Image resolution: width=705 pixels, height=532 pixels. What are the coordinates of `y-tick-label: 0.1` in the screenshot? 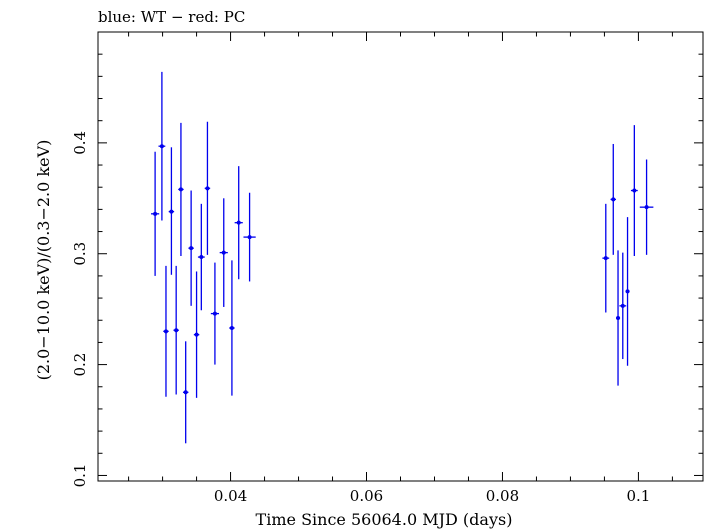 It's located at (80, 476).